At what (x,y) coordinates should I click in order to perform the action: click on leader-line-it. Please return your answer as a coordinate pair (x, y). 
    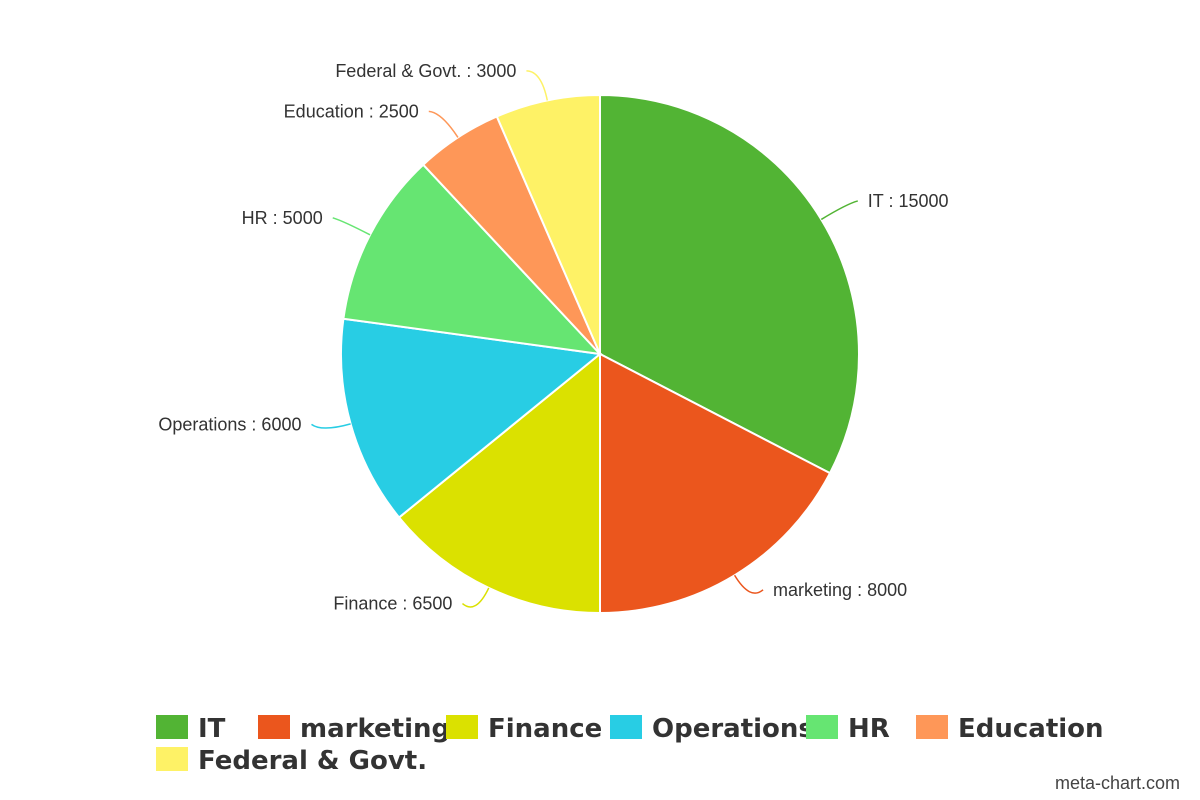
    Looking at the image, I should click on (839, 210).